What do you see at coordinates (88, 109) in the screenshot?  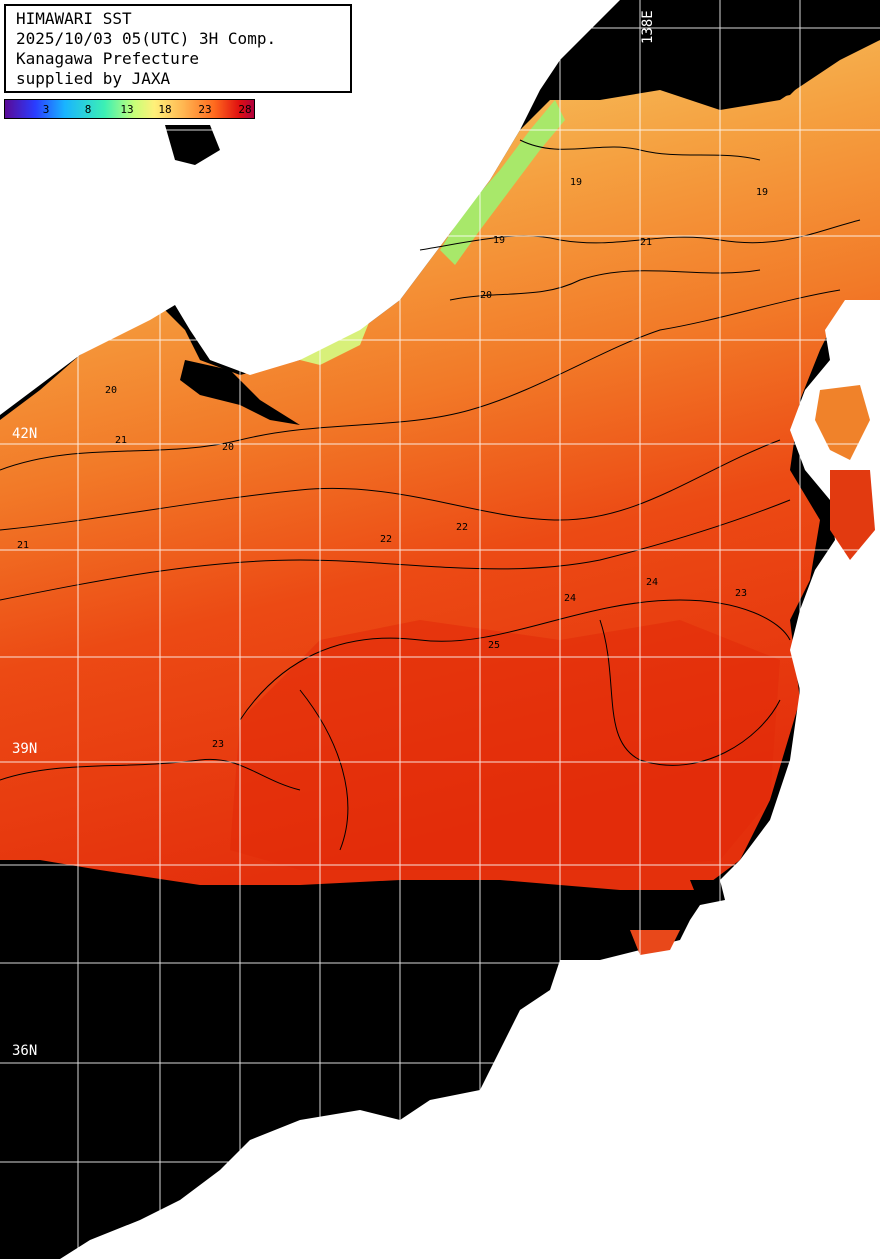 I see `scale-tick: 8` at bounding box center [88, 109].